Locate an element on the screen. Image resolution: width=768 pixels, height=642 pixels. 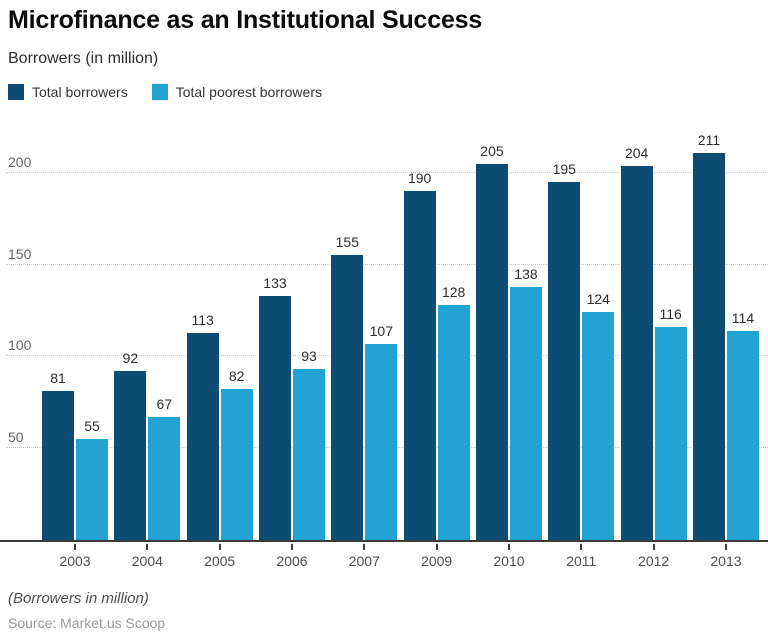
x-axis-tick-2009 is located at coordinates (436, 547).